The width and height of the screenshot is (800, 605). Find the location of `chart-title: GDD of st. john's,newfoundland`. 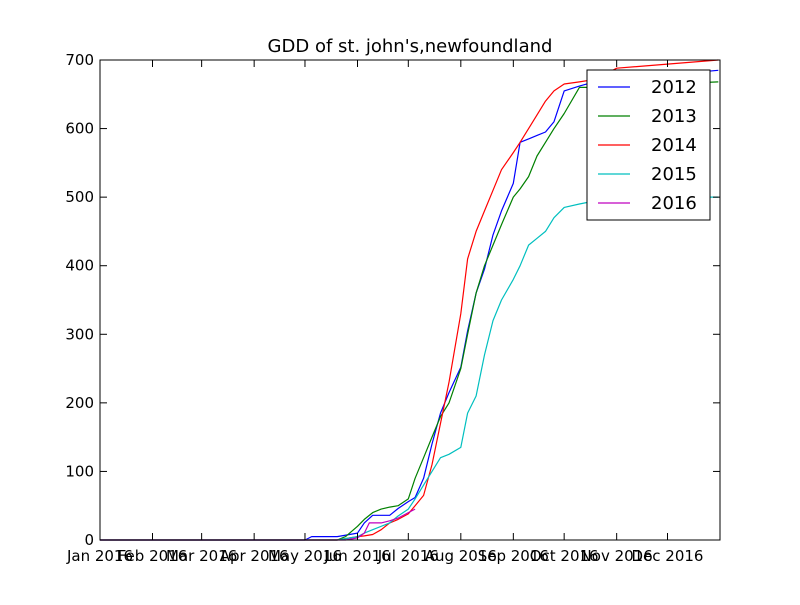

chart-title: GDD of st. john's,newfoundland is located at coordinates (410, 46).